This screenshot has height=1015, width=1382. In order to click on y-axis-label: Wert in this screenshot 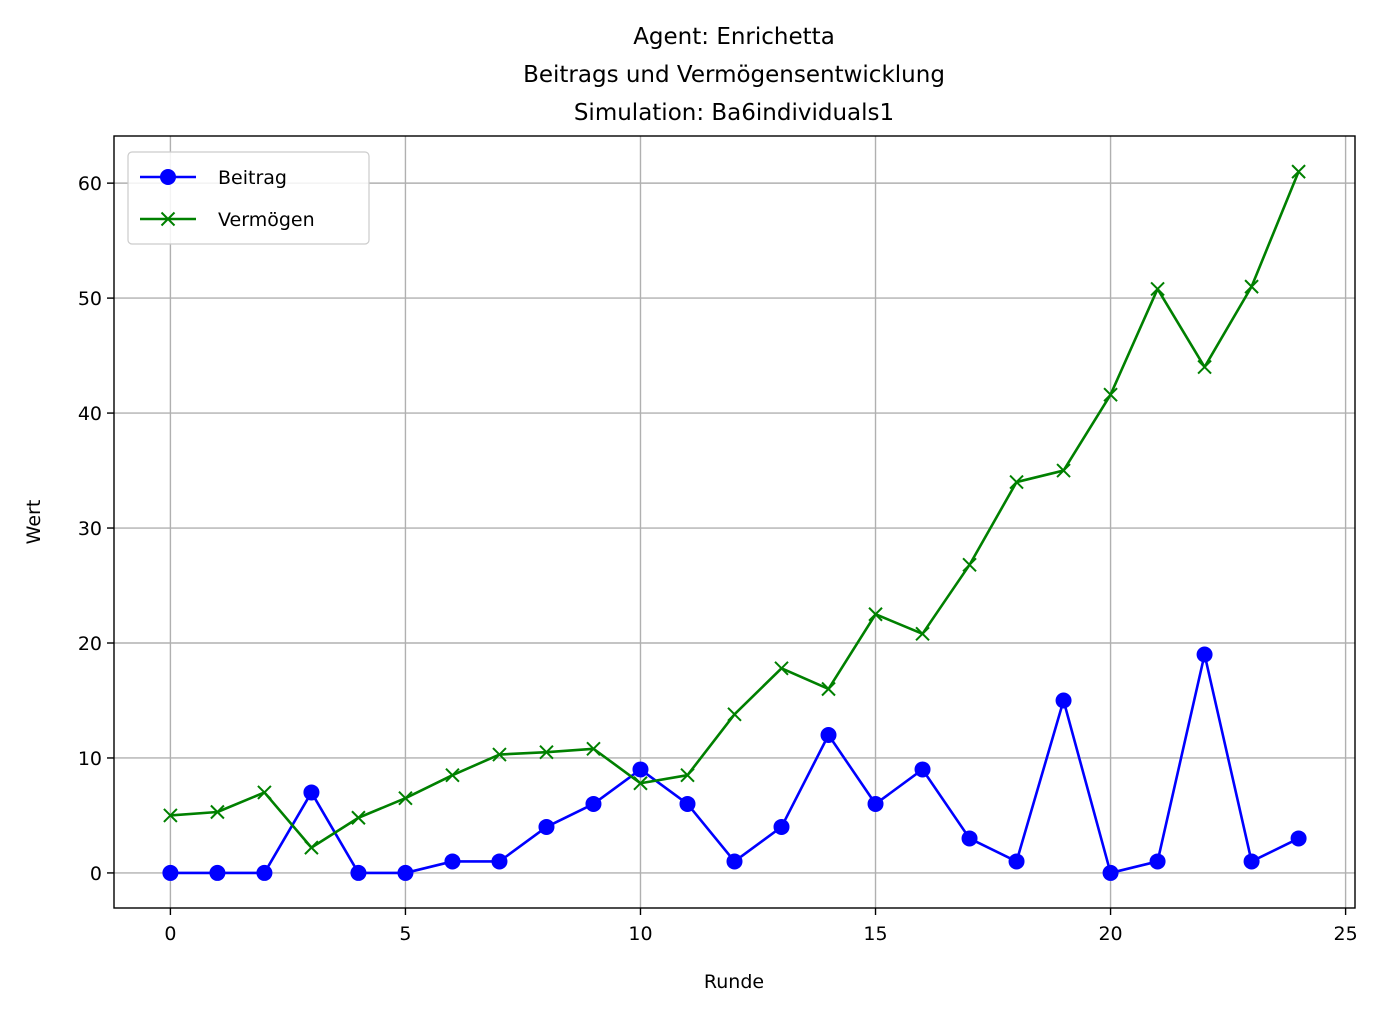, I will do `click(34, 522)`.